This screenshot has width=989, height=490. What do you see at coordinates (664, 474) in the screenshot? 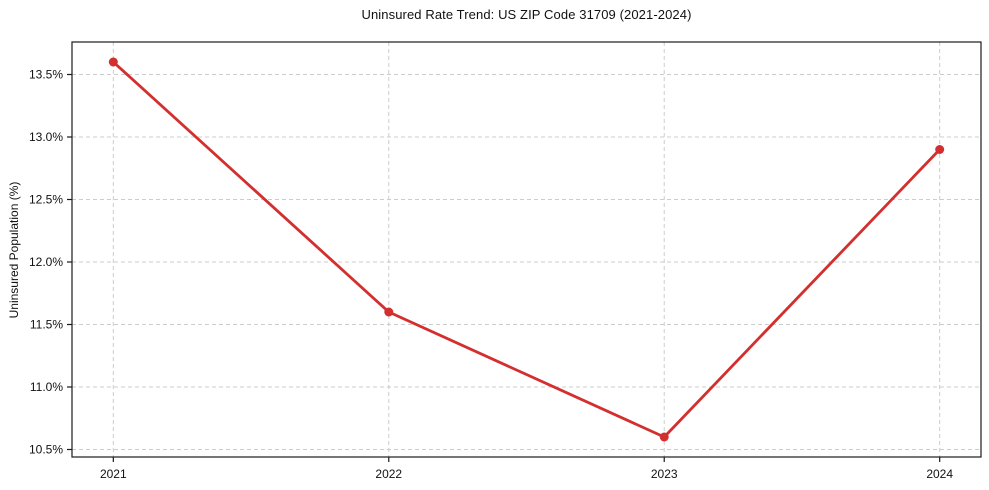
I see `x-tick-label: 2023` at bounding box center [664, 474].